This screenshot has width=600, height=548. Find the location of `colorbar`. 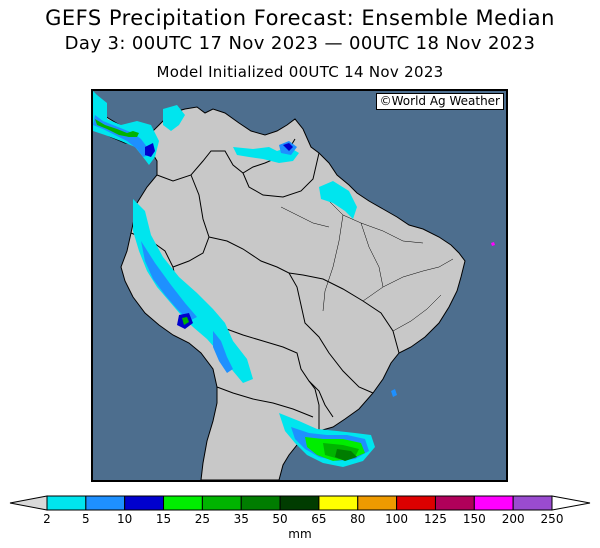

colorbar is located at coordinates (300, 503).